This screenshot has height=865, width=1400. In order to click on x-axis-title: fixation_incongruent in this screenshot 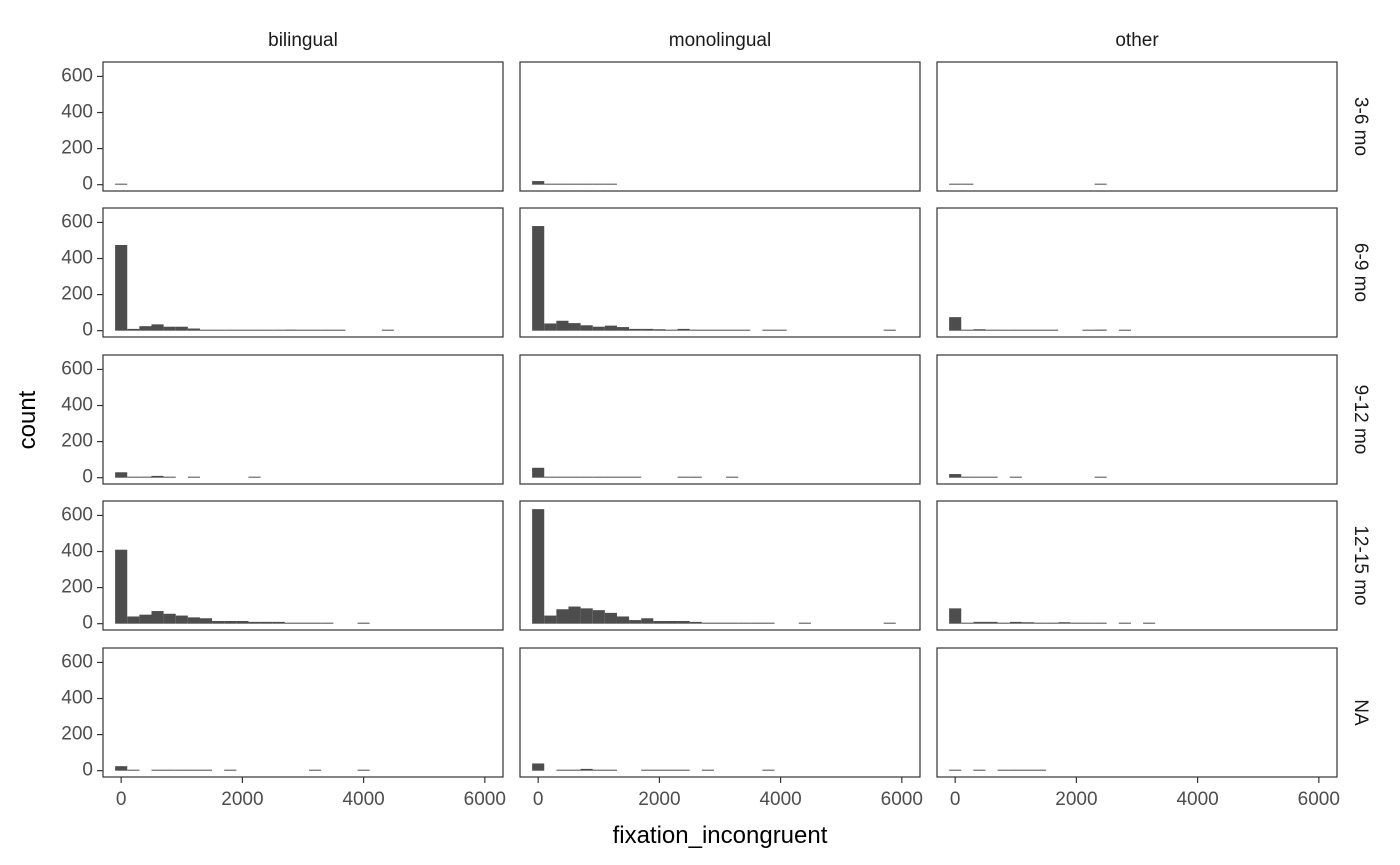, I will do `click(720, 835)`.